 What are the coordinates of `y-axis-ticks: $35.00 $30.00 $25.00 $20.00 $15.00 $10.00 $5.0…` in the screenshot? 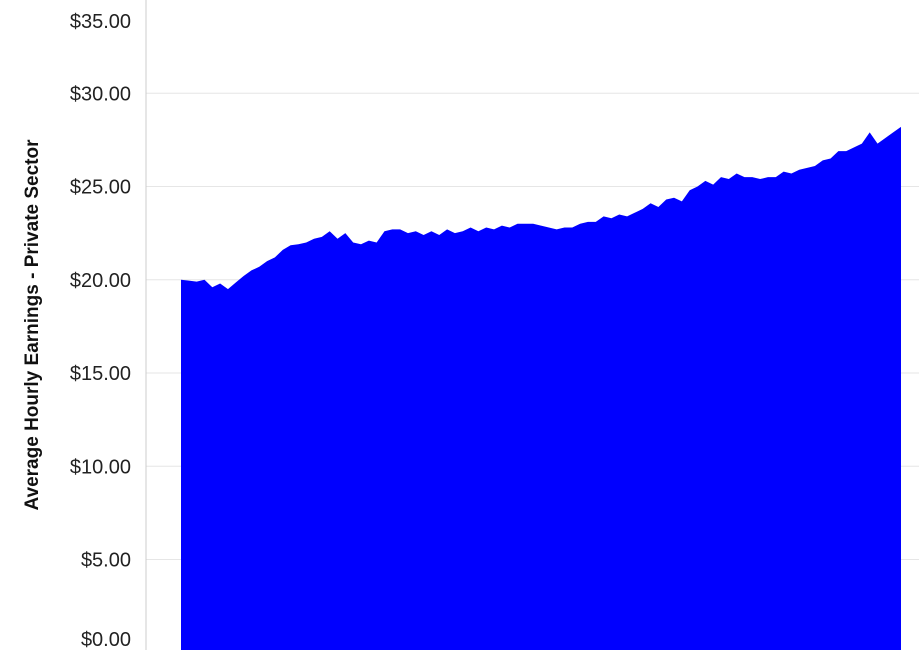 It's located at (100, 330).